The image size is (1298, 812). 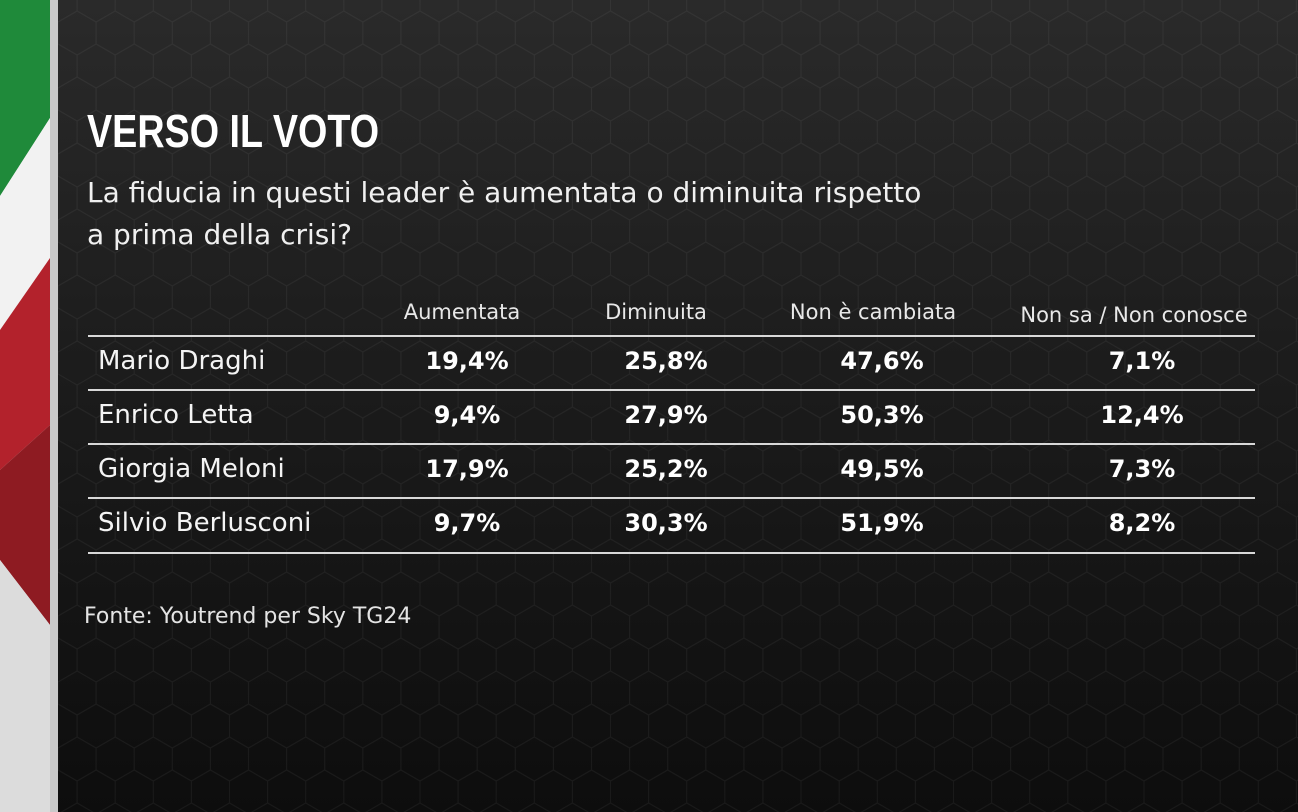 What do you see at coordinates (205, 523) in the screenshot?
I see `leader-name: Silvio Berlusconi` at bounding box center [205, 523].